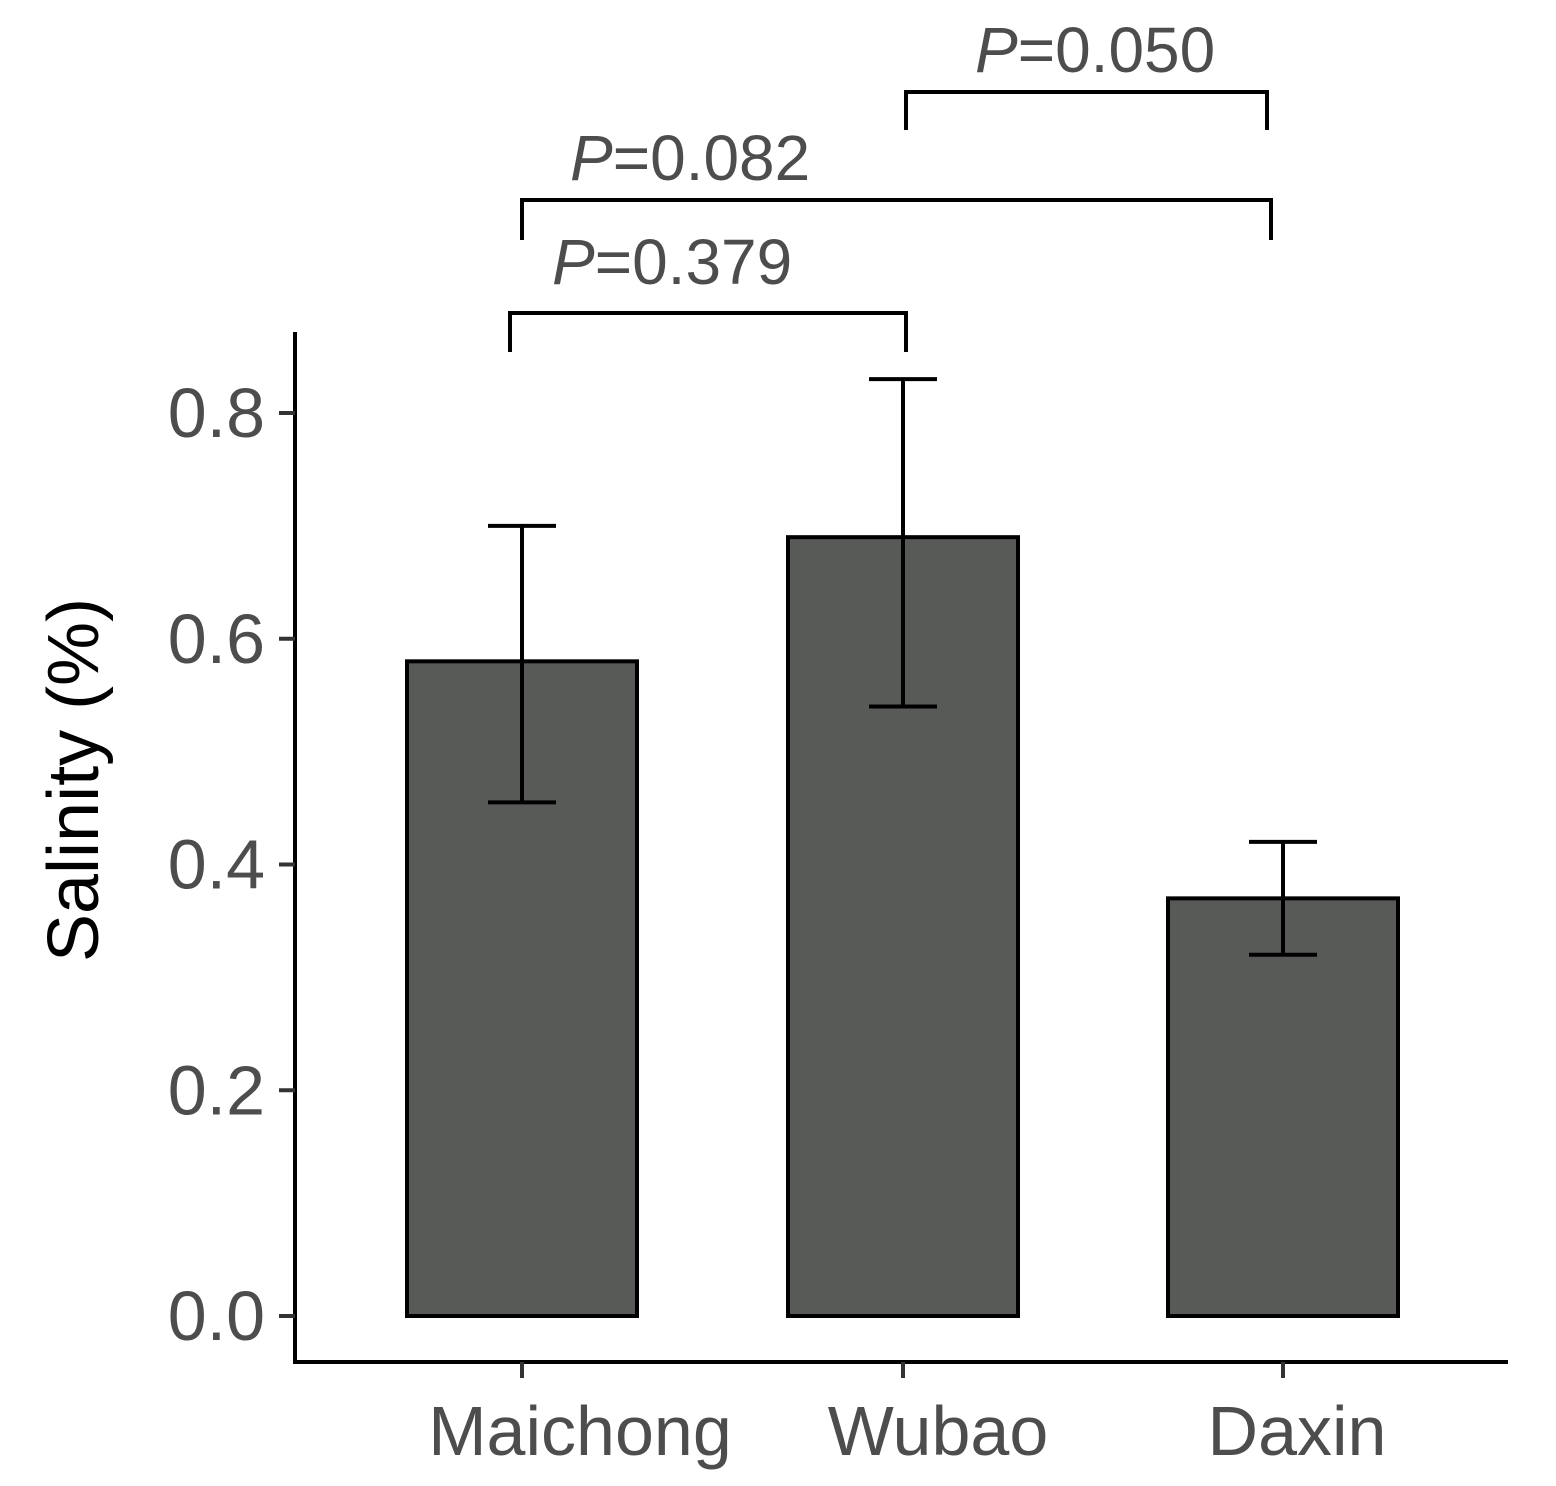 This screenshot has width=1556, height=1486. I want to click on p-value-label: P=0.379, so click(672, 262).